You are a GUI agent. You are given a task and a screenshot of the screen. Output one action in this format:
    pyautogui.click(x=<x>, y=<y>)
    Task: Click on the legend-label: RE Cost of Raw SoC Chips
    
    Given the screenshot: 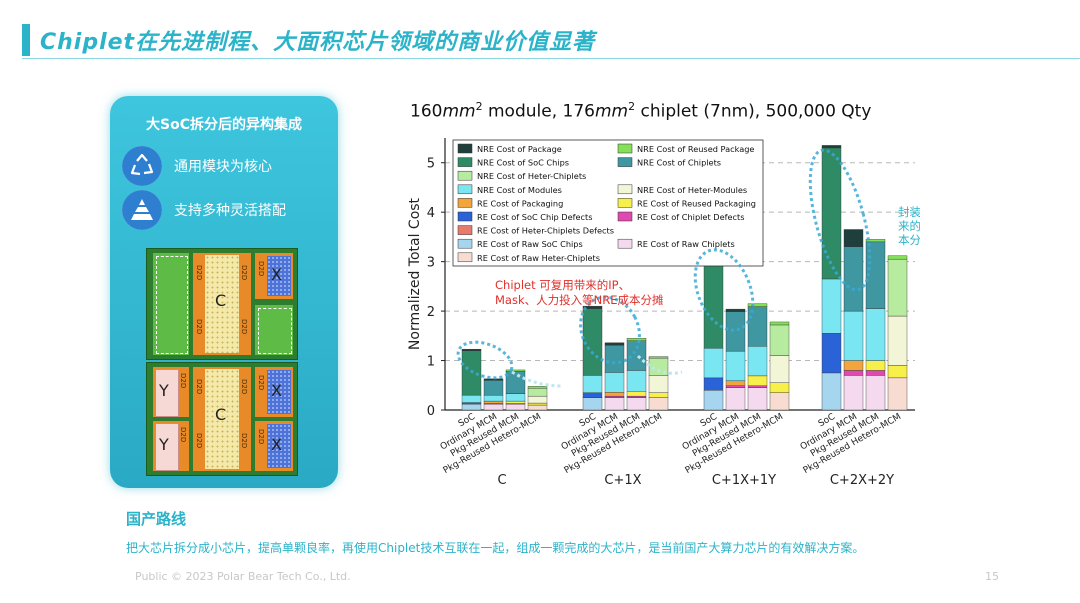 What is the action you would take?
    pyautogui.click(x=530, y=244)
    